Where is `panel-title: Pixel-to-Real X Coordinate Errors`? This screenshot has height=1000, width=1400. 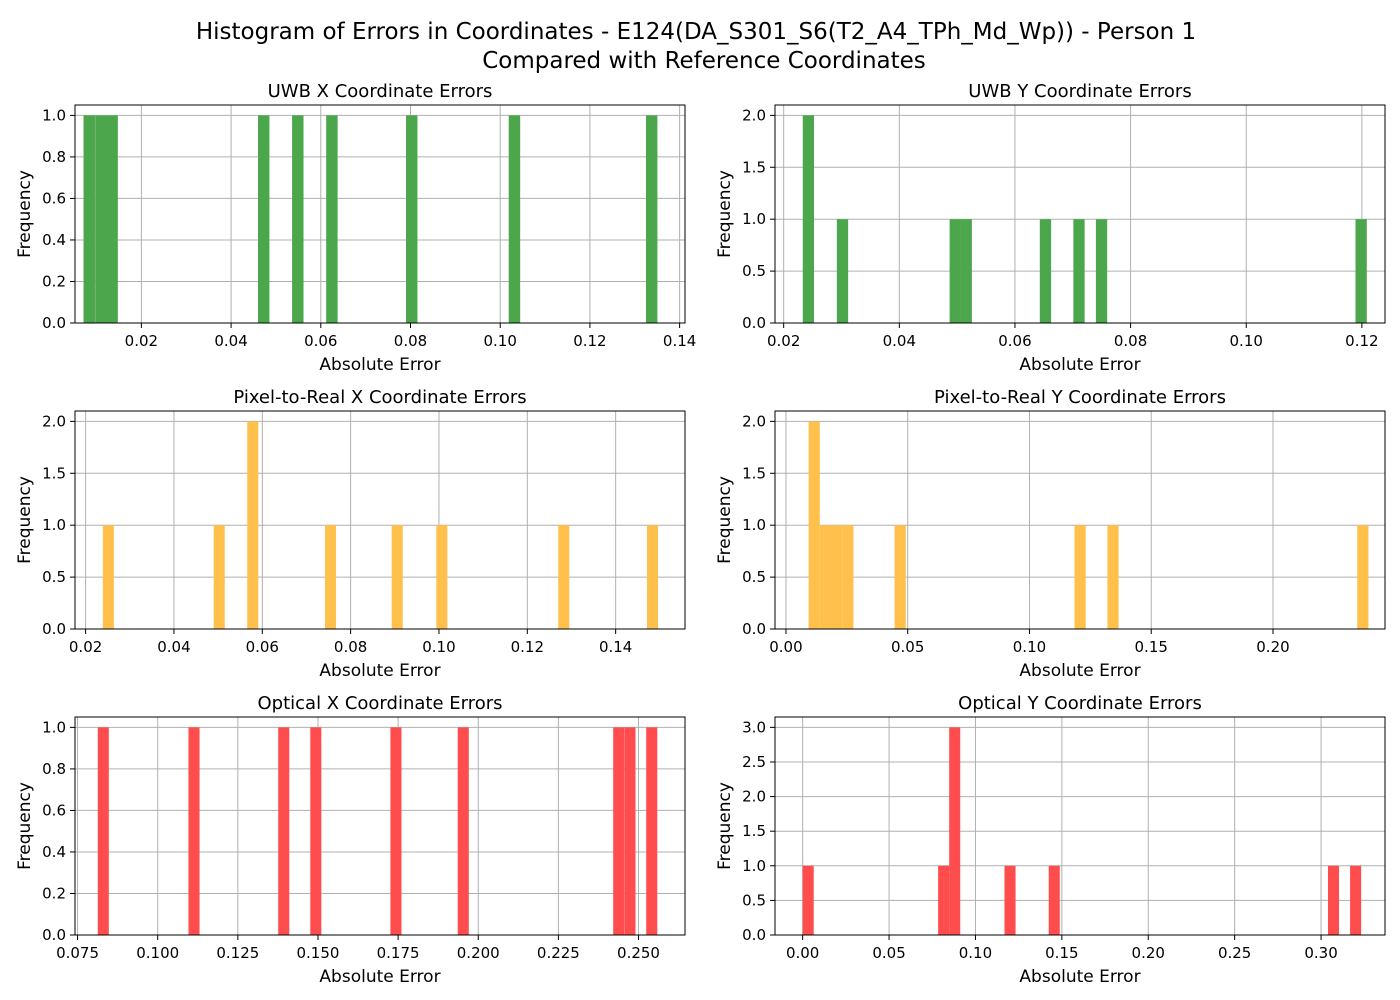
panel-title: Pixel-to-Real X Coordinate Errors is located at coordinates (379, 397).